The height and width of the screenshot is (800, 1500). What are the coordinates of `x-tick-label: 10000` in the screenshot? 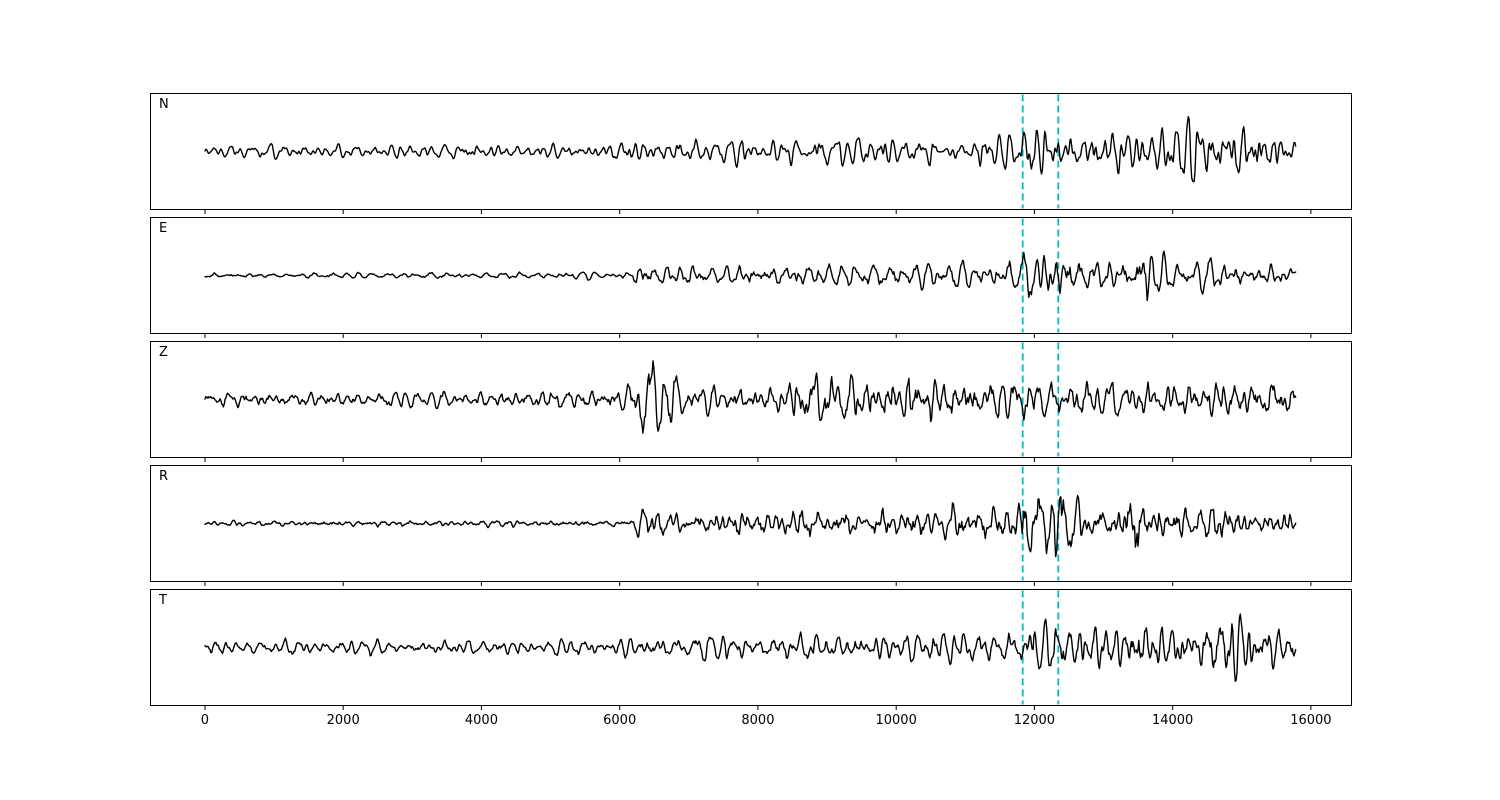 It's located at (896, 720).